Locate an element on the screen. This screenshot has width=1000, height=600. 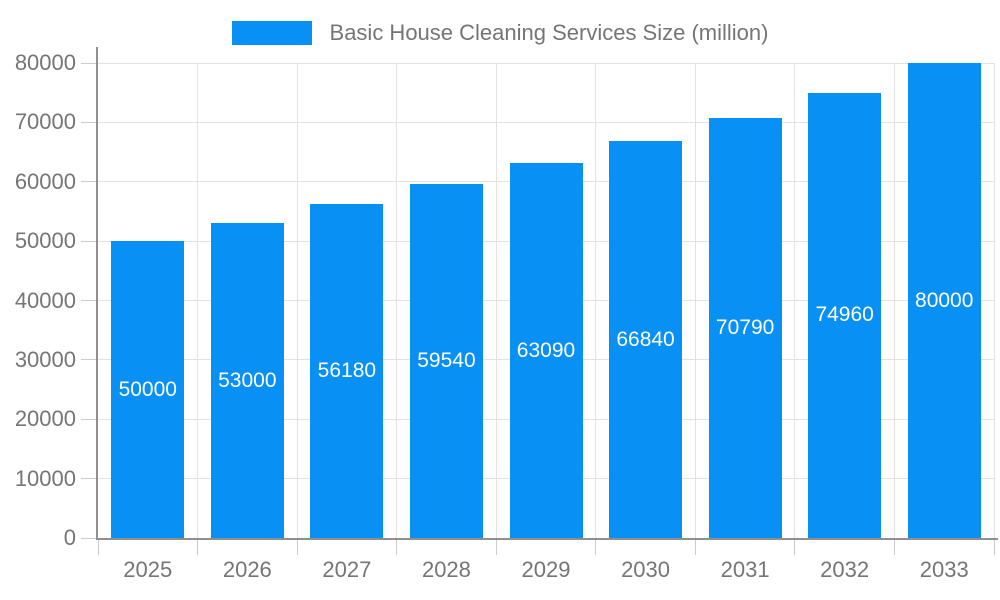
bar-2031 is located at coordinates (745, 327).